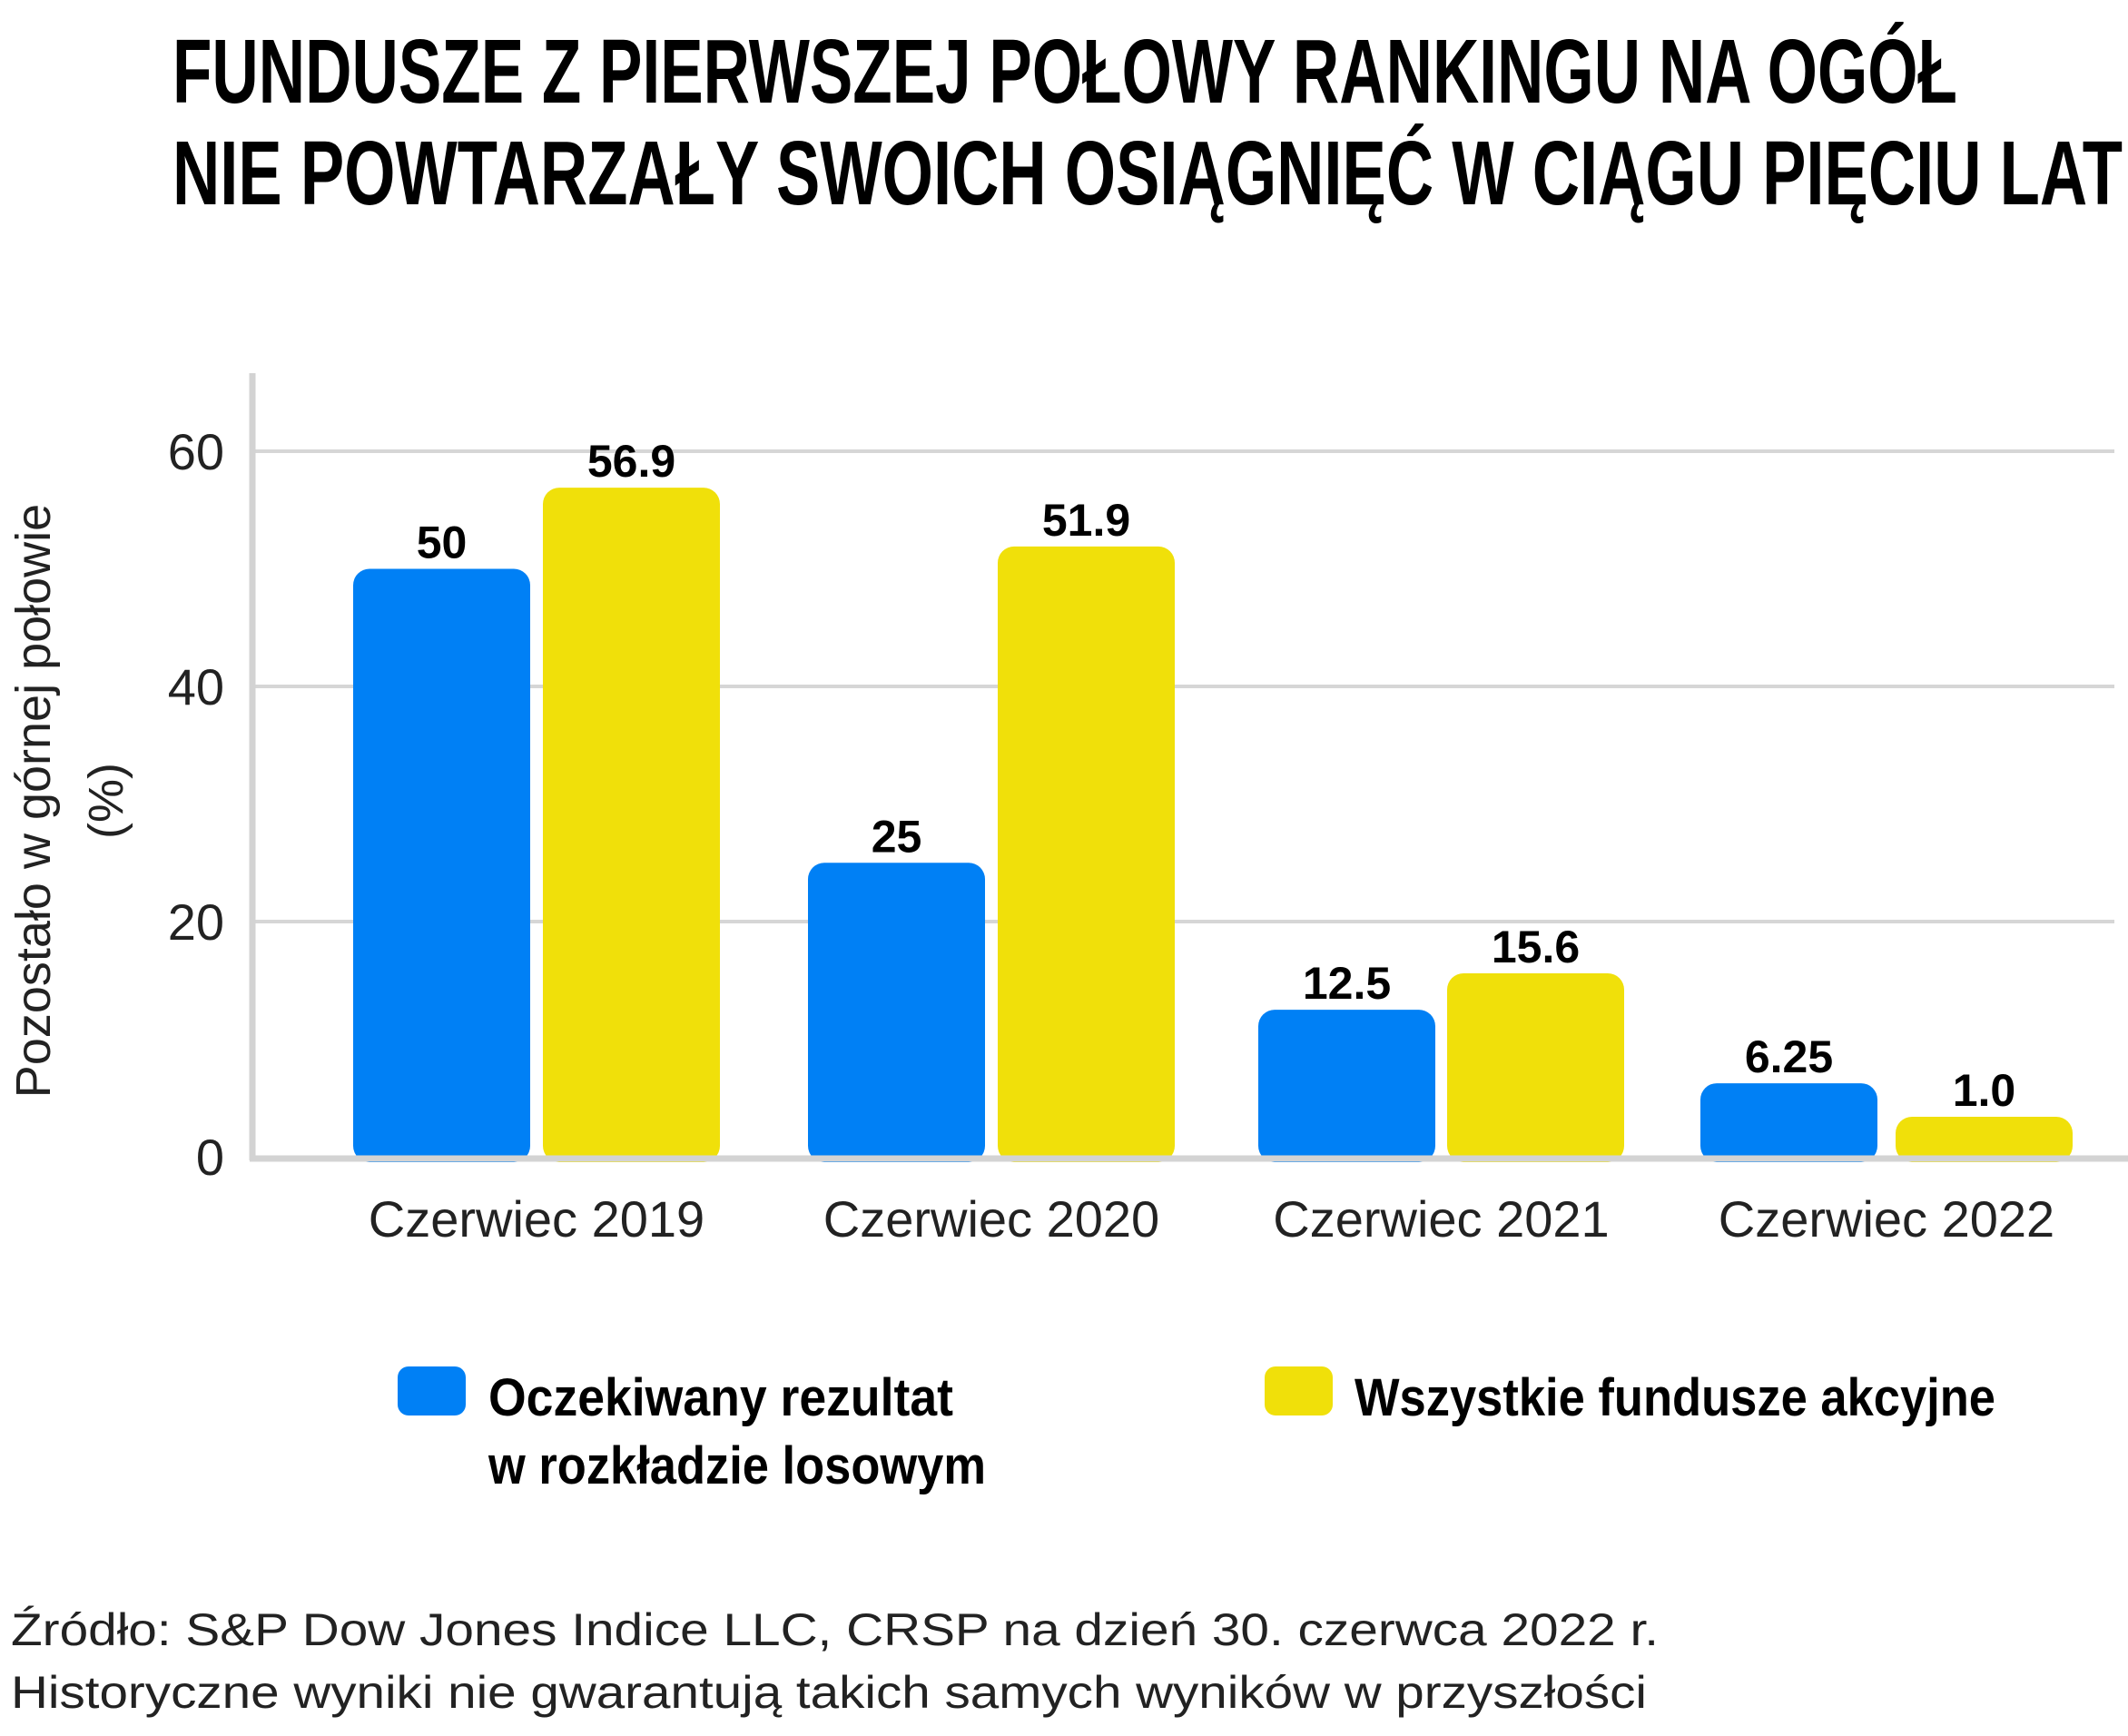 Image resolution: width=2128 pixels, height=1736 pixels. What do you see at coordinates (1886, 1219) in the screenshot?
I see `x-tick-label: Czerwiec 2022` at bounding box center [1886, 1219].